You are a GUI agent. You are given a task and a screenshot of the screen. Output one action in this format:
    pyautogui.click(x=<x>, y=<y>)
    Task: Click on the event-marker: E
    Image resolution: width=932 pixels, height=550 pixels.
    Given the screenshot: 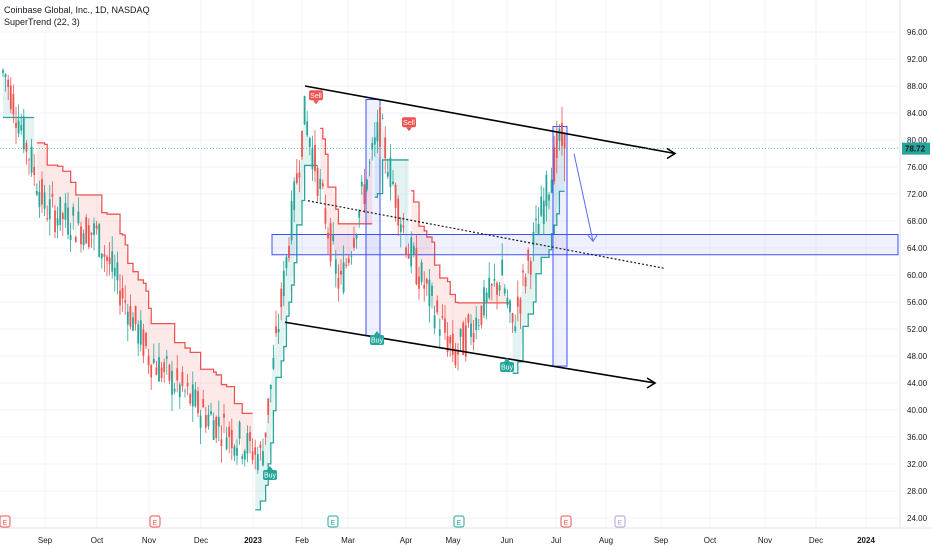 What is the action you would take?
    pyautogui.click(x=333, y=521)
    